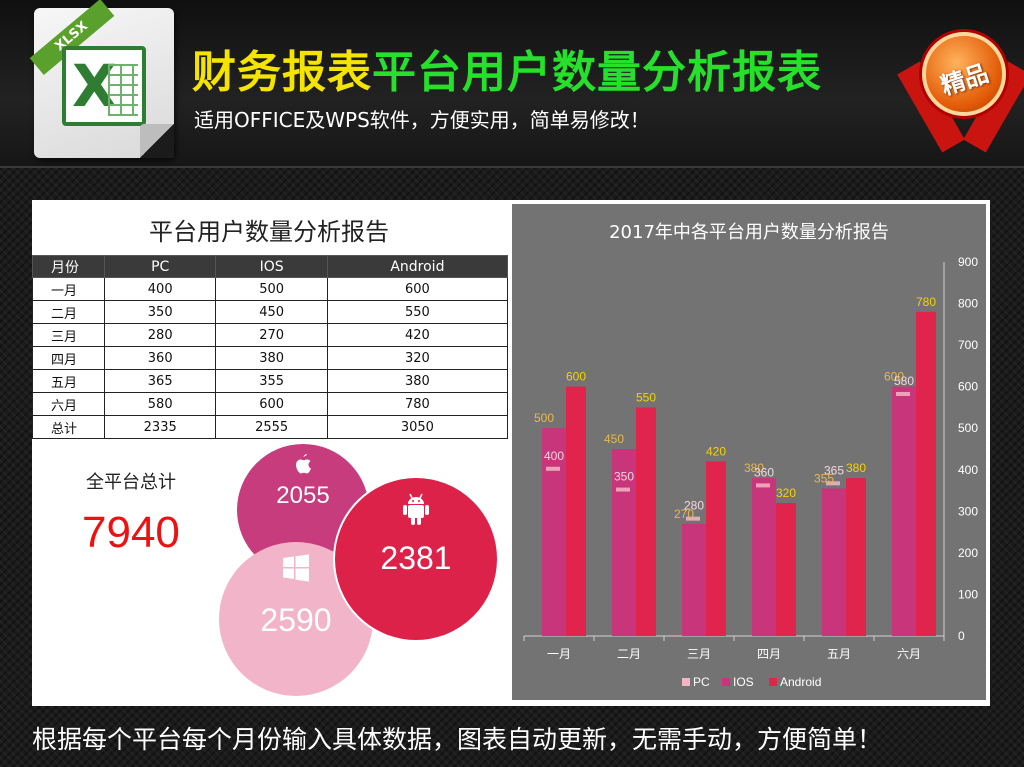  Describe the element at coordinates (160, 358) in the screenshot. I see `table-cell: 360` at that location.